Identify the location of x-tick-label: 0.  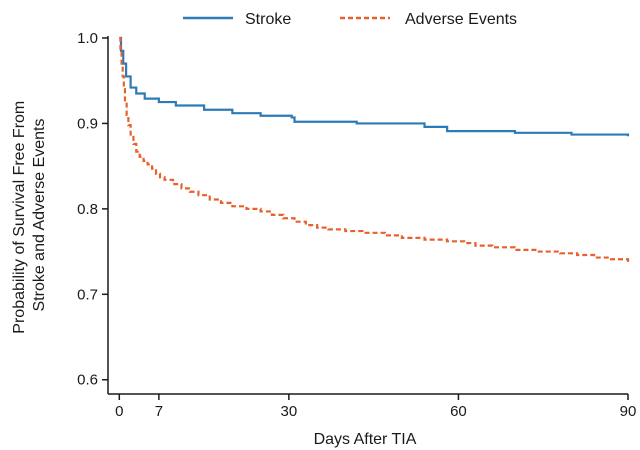
(119, 411).